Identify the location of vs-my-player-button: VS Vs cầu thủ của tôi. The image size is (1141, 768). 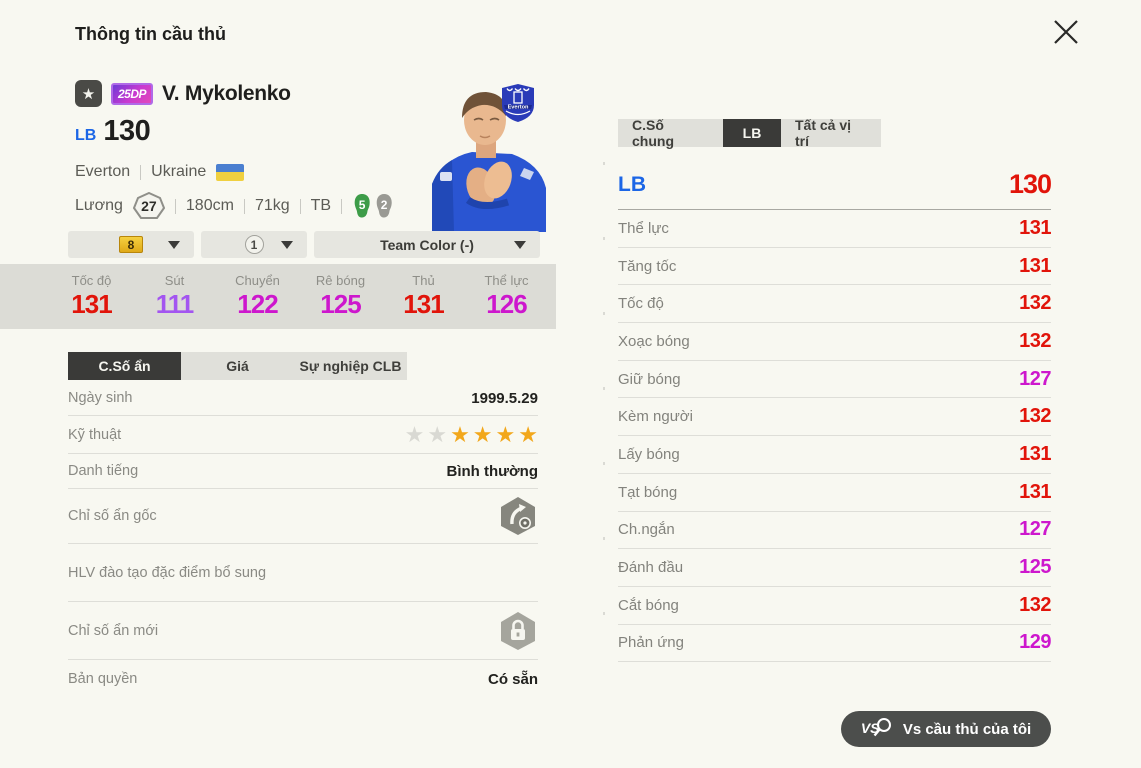
(946, 729).